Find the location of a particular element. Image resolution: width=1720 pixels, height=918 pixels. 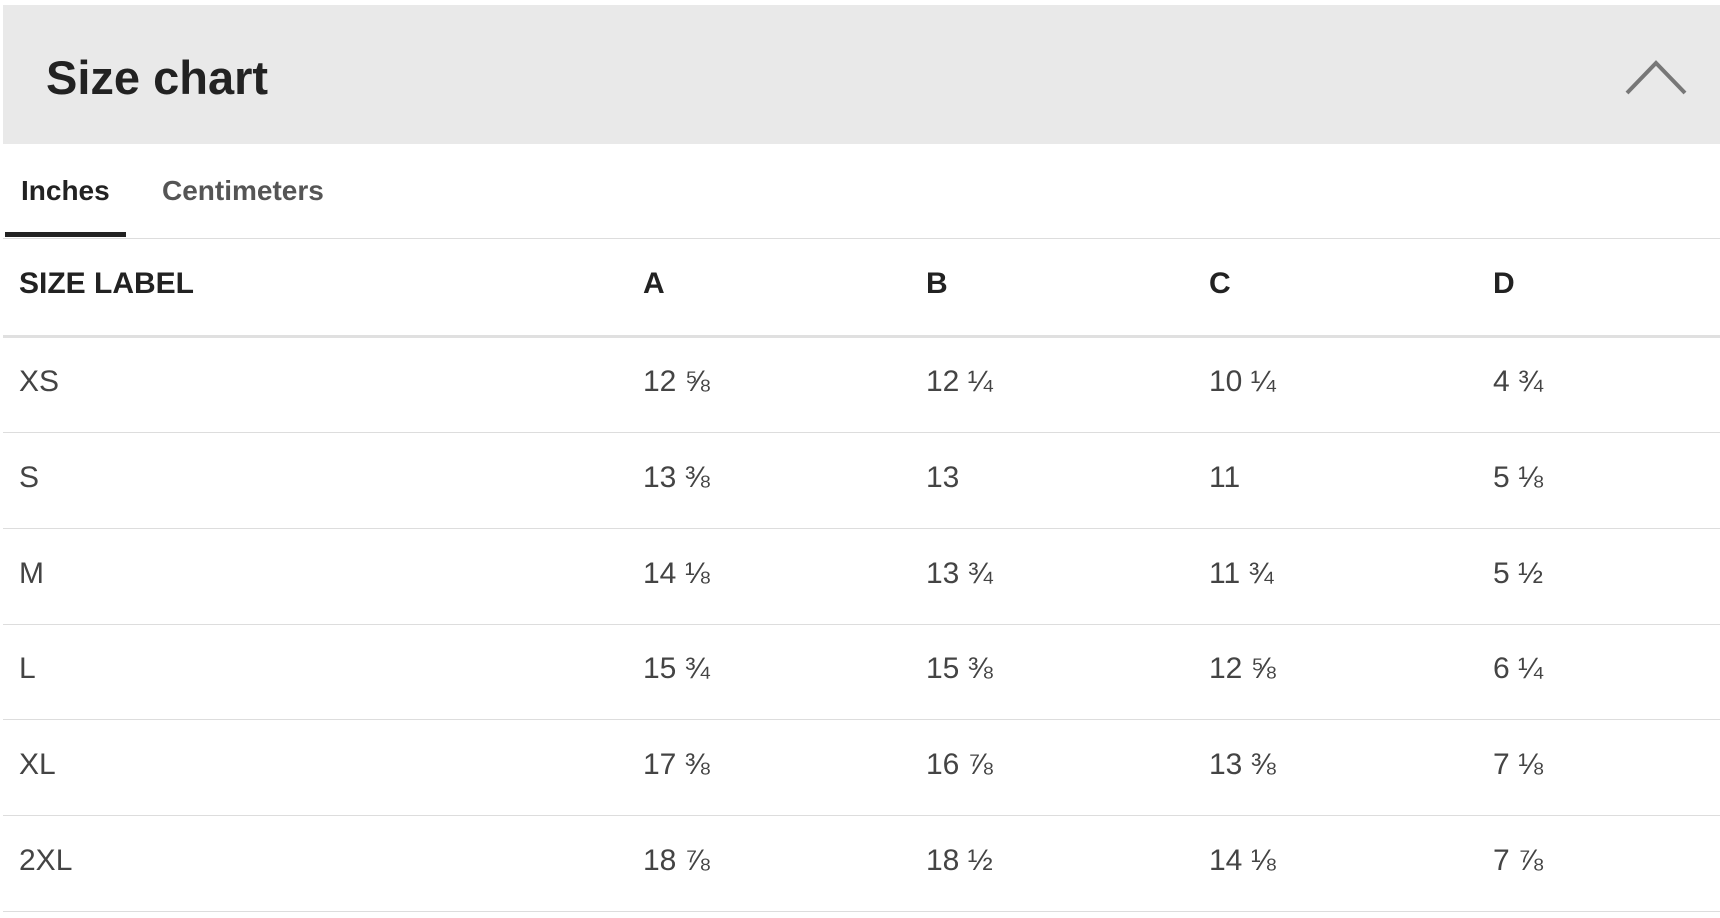

measurement: 5 ½ is located at coordinates (1518, 573).